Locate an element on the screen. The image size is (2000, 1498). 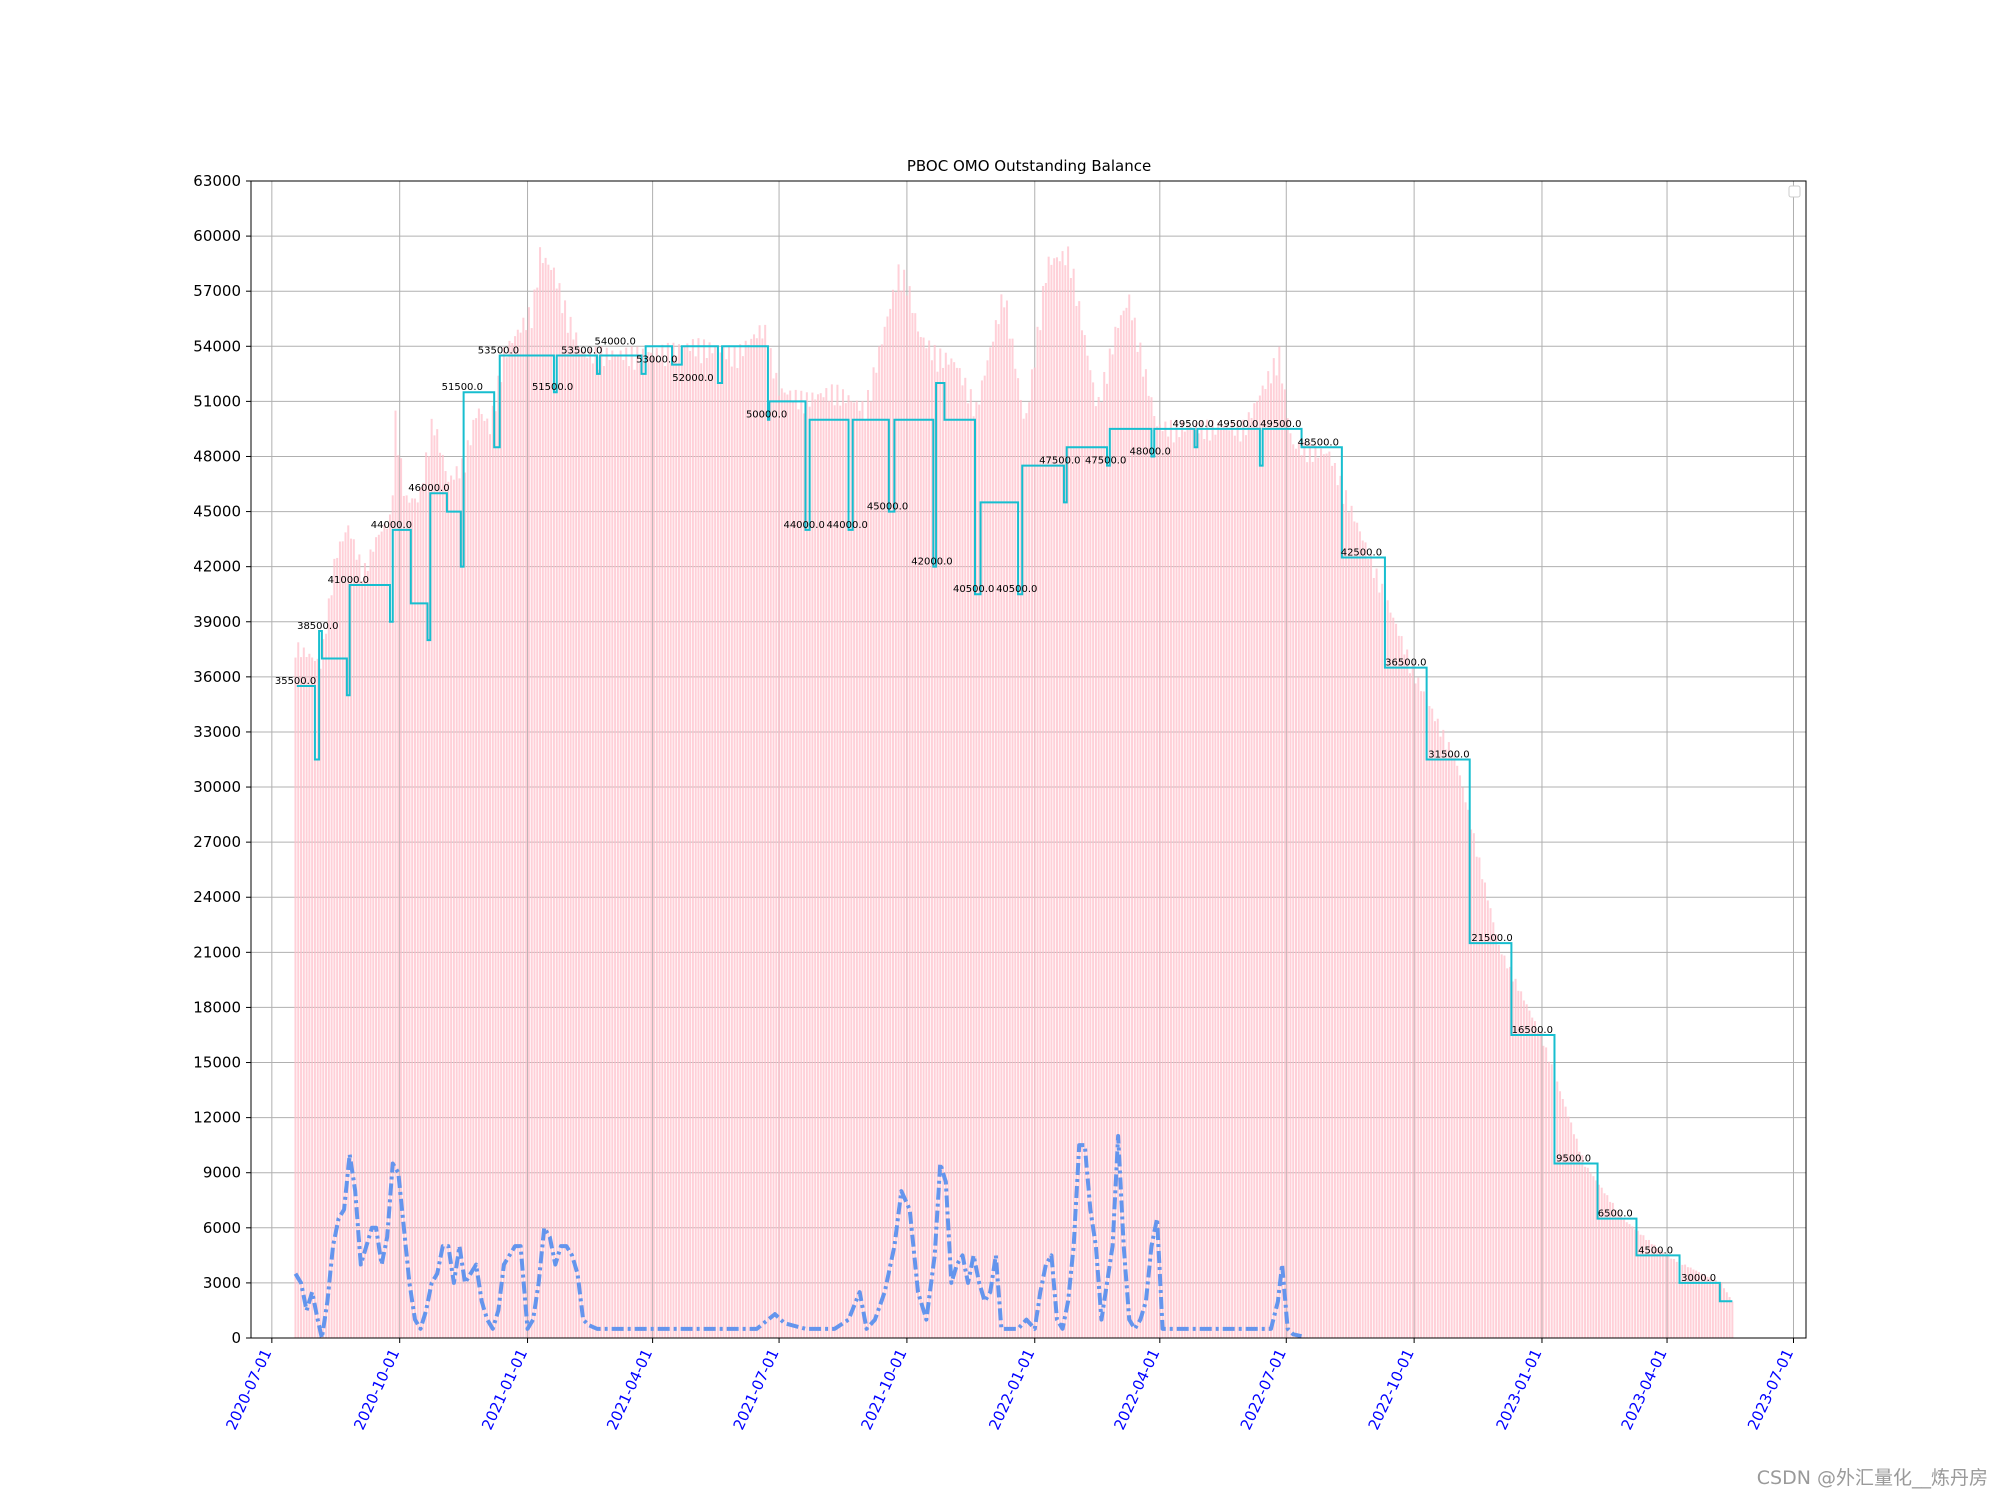
y-tick-label: 21000 is located at coordinates (217, 952).